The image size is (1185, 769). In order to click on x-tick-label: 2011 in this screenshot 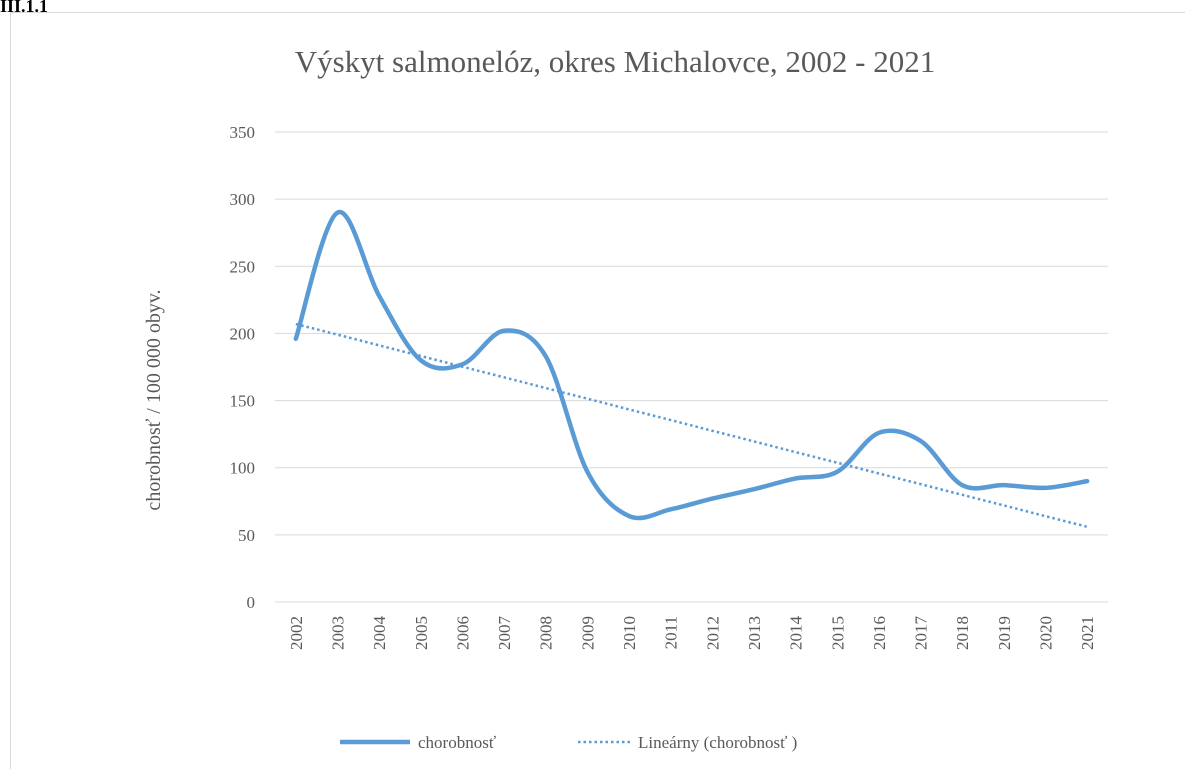, I will do `click(671, 632)`.